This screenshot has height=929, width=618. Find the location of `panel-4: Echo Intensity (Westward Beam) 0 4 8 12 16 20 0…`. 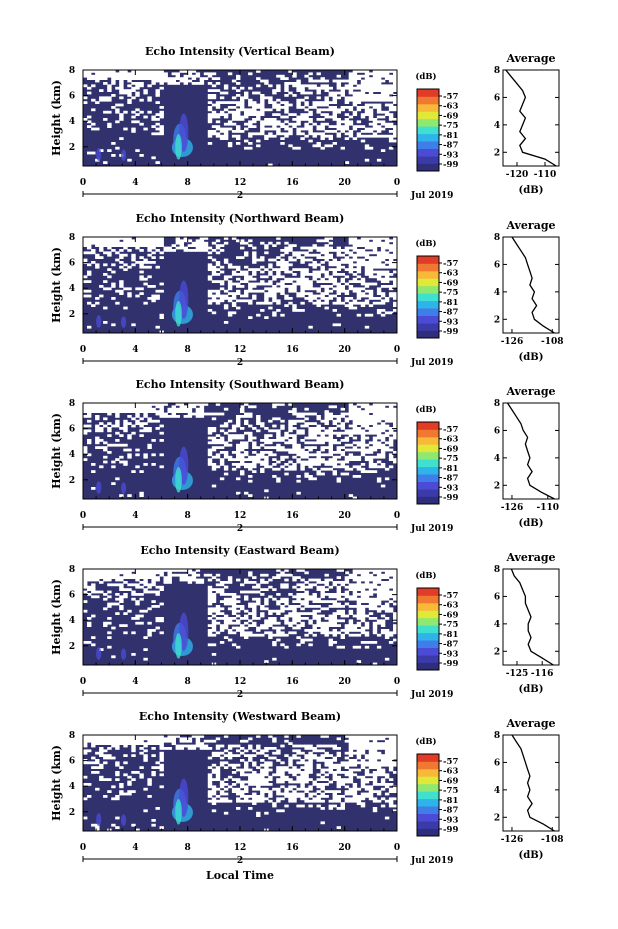

panel-4: Echo Intensity (Westward Beam) 0 4 8 12 16 20 0… is located at coordinates (307, 788).